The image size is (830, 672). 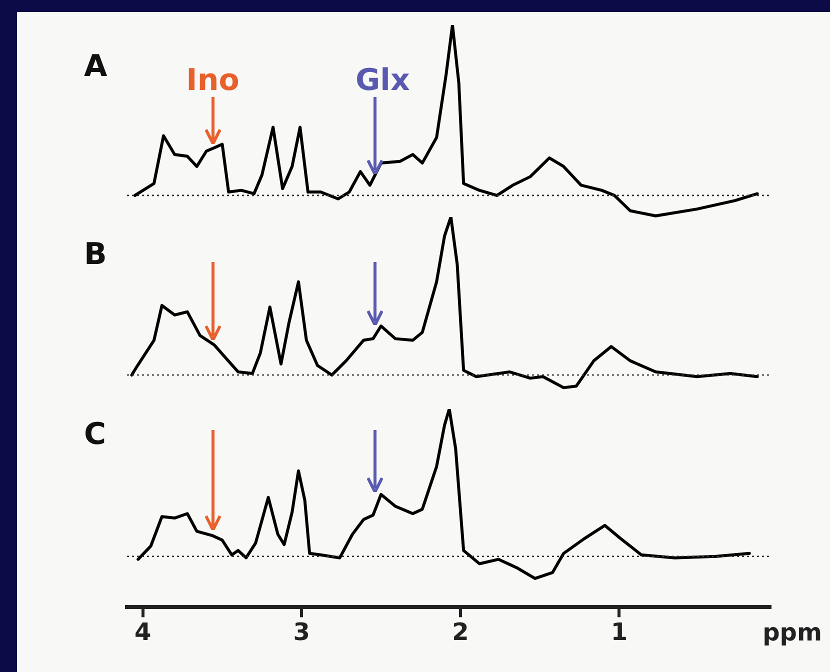 What do you see at coordinates (619, 632) in the screenshot?
I see `x-tick-label: 1` at bounding box center [619, 632].